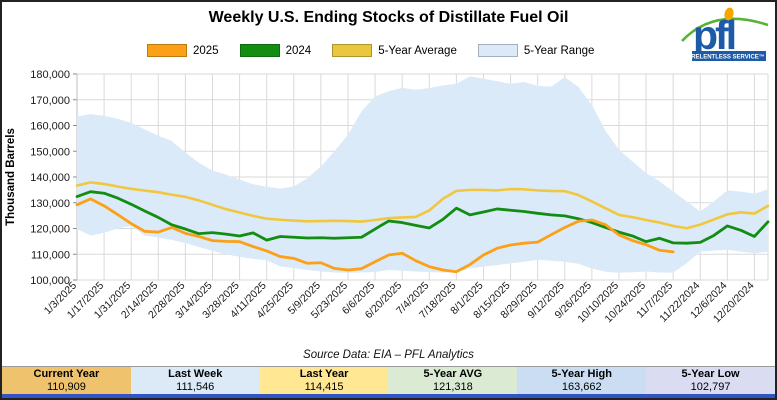 The height and width of the screenshot is (400, 777). I want to click on stat-value: 121,318, so click(453, 387).